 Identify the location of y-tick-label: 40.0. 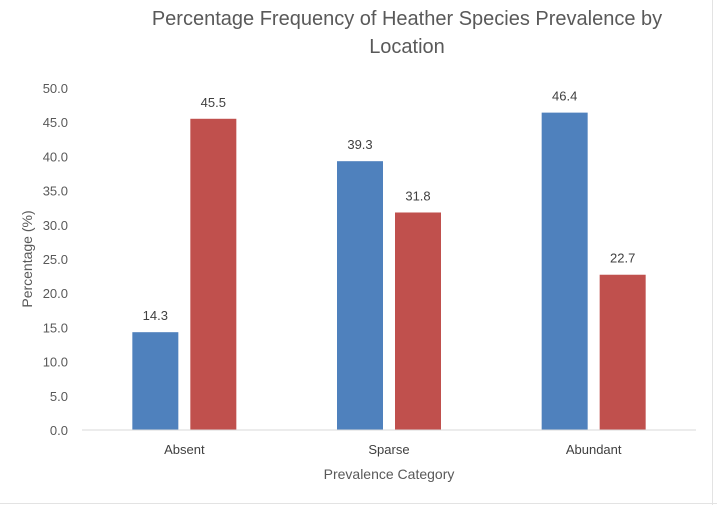
(55, 156).